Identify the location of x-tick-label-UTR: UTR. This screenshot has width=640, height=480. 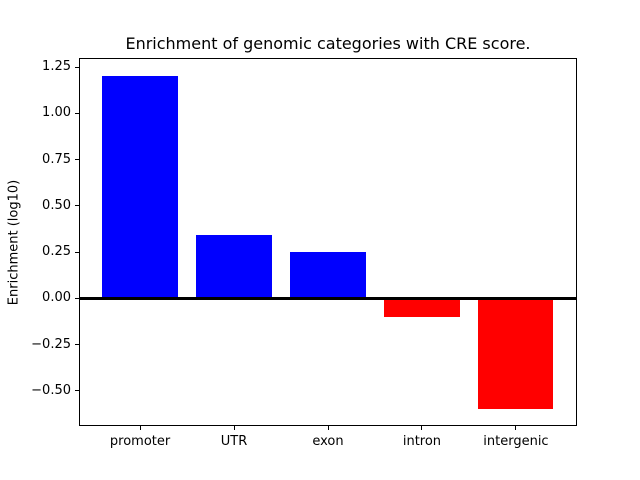
(234, 441).